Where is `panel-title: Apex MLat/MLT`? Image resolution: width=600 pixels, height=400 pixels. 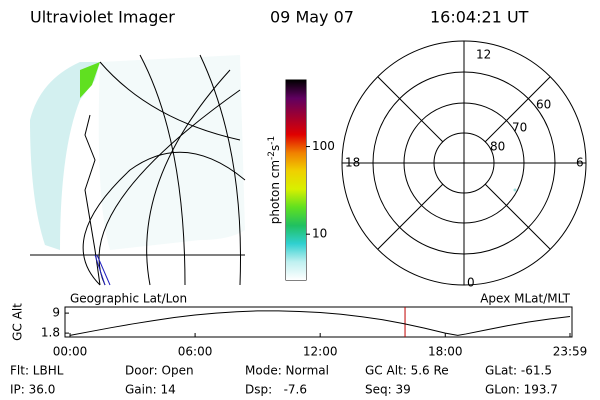
panel-title: Apex MLat/MLT is located at coordinates (525, 299).